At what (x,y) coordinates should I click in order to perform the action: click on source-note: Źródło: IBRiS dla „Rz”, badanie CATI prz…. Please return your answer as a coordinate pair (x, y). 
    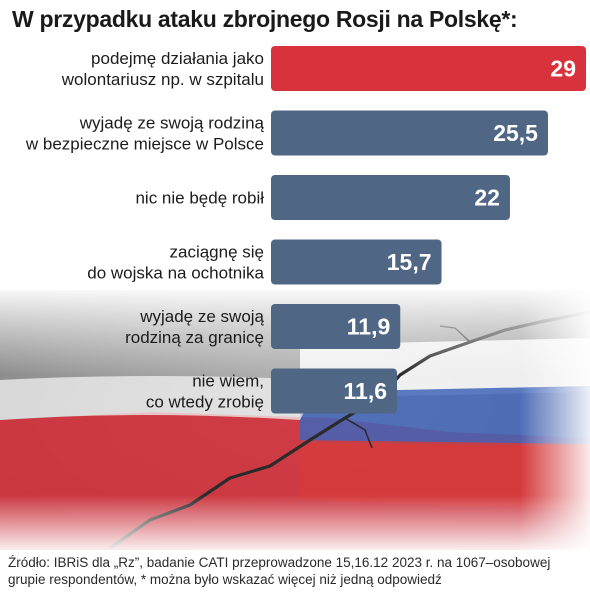
    Looking at the image, I should click on (295, 571).